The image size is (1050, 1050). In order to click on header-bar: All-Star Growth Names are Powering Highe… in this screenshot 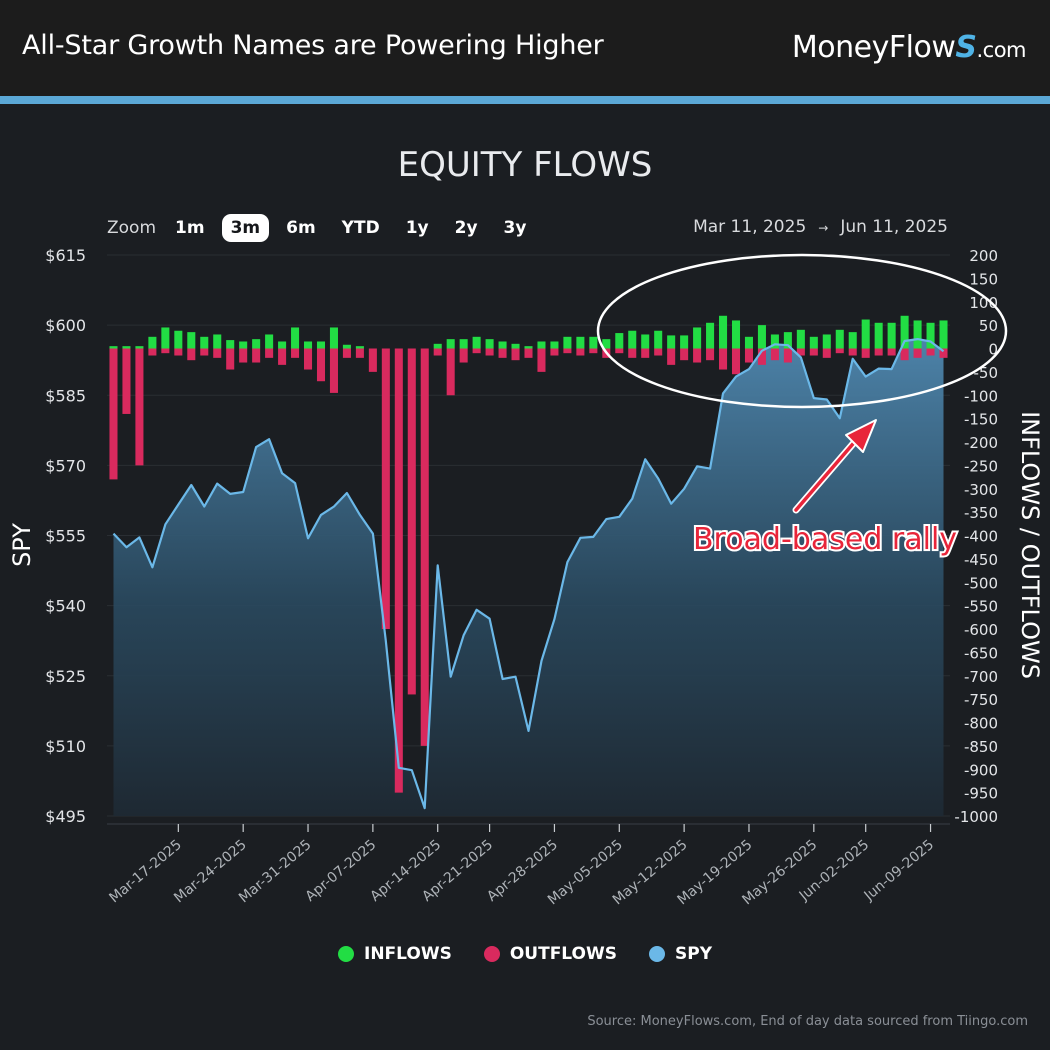, I will do `click(525, 48)`.